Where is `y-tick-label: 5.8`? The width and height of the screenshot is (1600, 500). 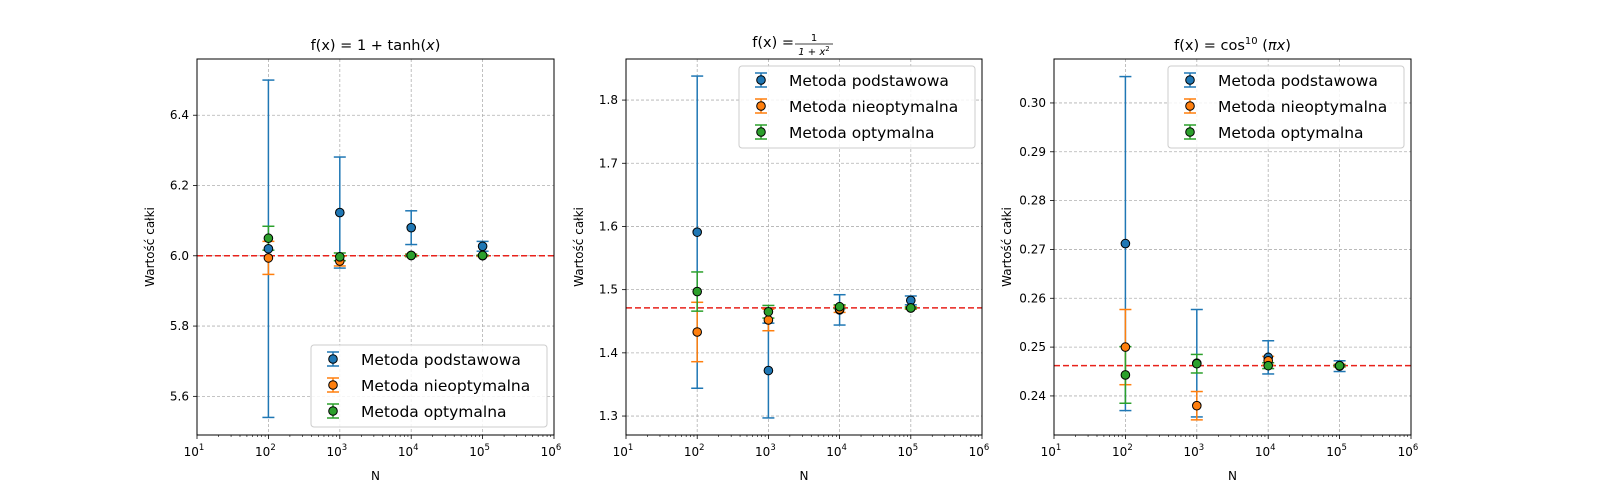 y-tick-label: 5.8 is located at coordinates (179, 326).